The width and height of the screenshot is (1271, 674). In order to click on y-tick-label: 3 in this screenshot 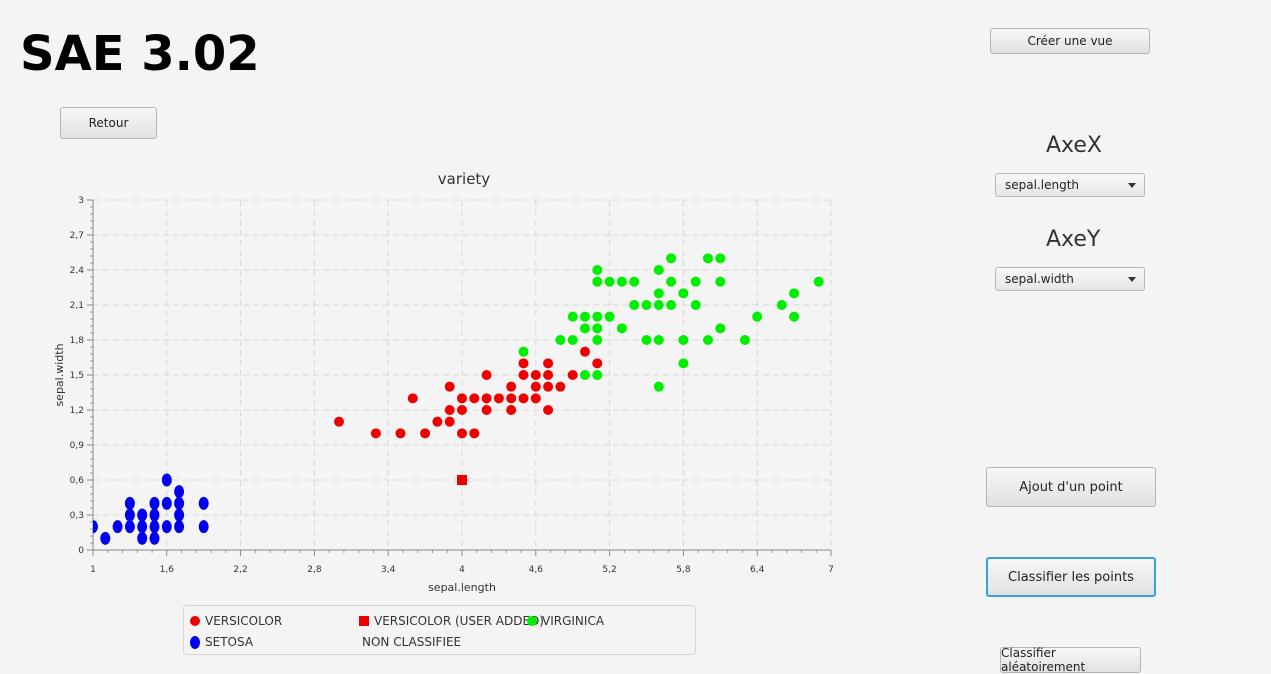, I will do `click(81, 201)`.